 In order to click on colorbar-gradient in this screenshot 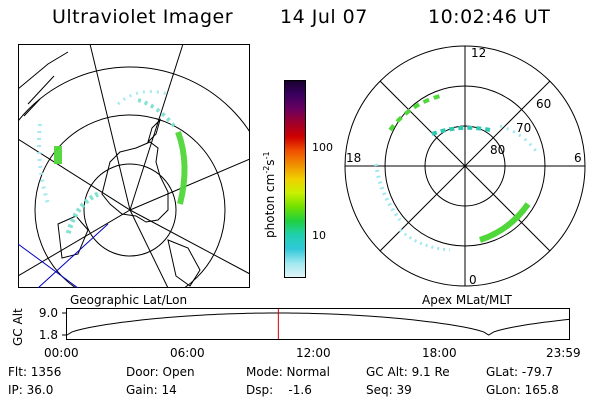, I will do `click(295, 179)`.